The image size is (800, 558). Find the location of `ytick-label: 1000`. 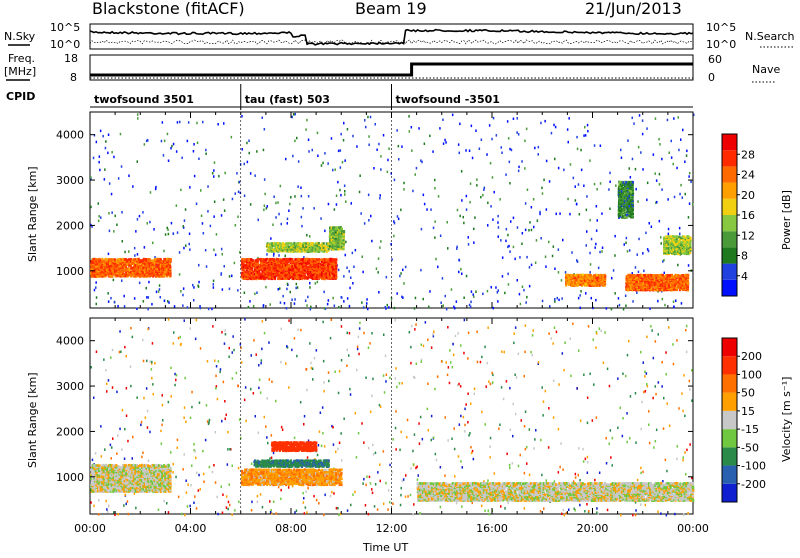

ytick-label: 1000 is located at coordinates (70, 271).